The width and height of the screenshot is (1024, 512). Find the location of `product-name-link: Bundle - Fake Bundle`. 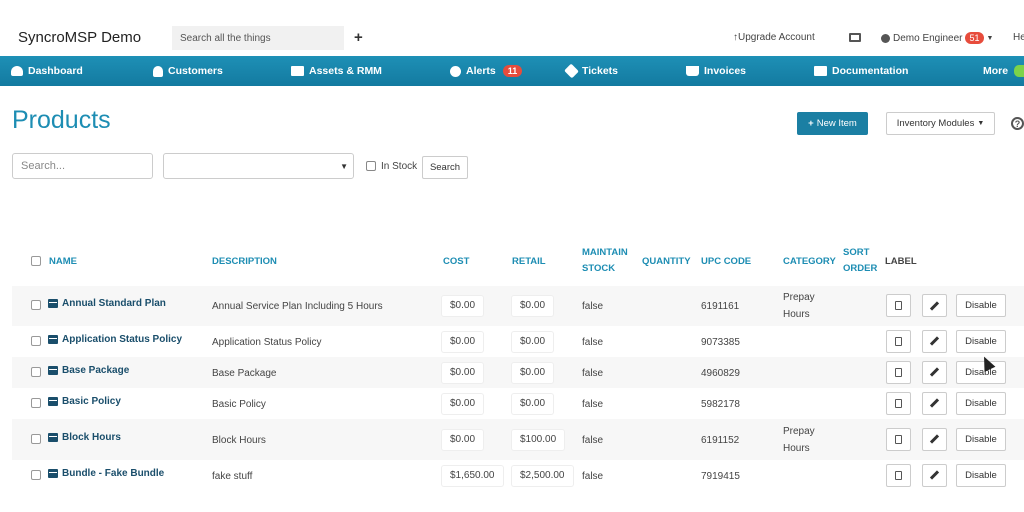

product-name-link: Bundle - Fake Bundle is located at coordinates (106, 473).